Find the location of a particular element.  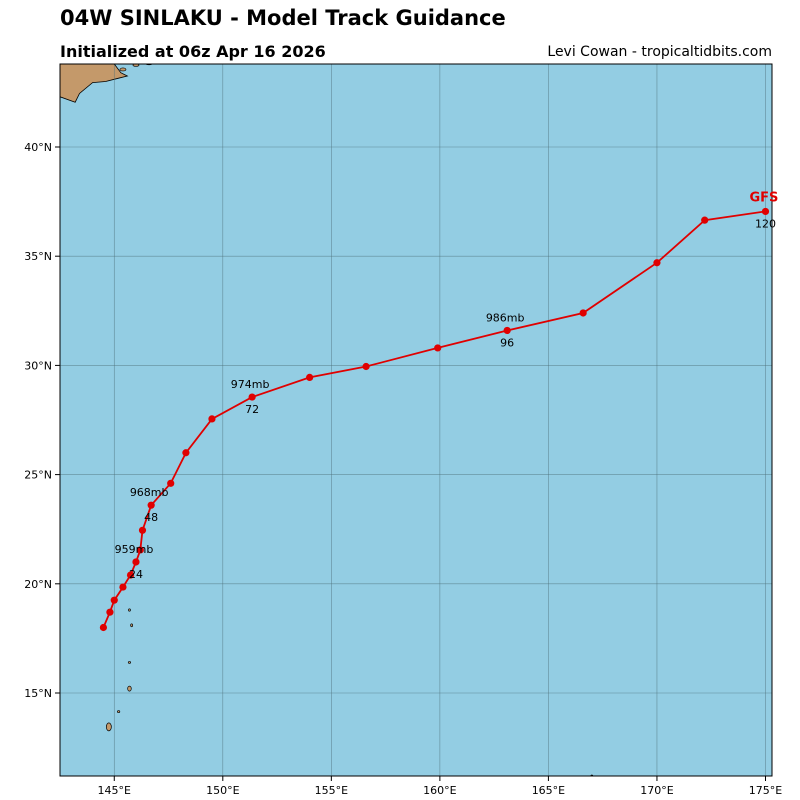

pressure-label: 974mb is located at coordinates (250, 384).